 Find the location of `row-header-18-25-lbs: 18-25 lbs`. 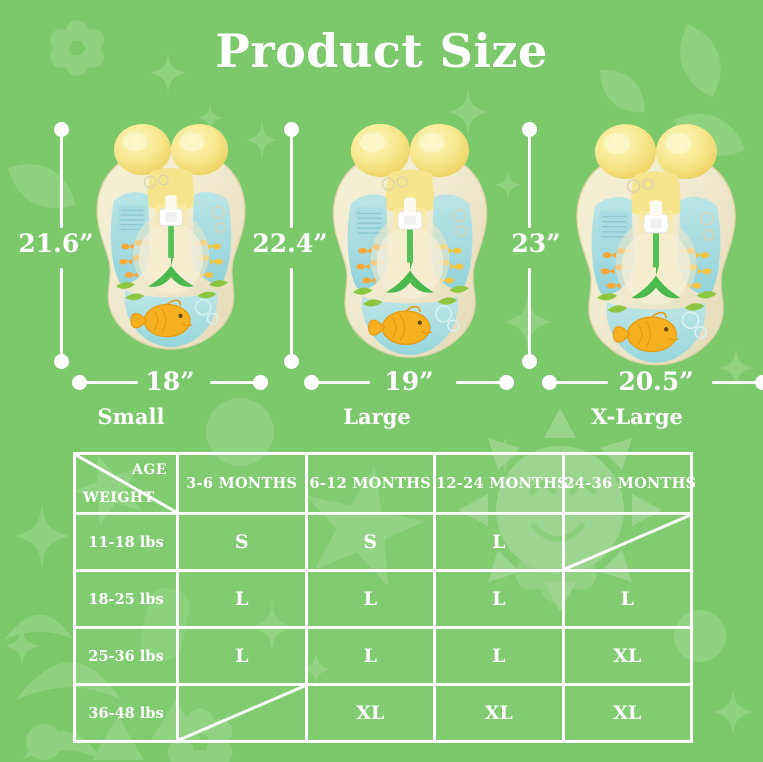

row-header-18-25-lbs: 18-25 lbs is located at coordinates (126, 599).